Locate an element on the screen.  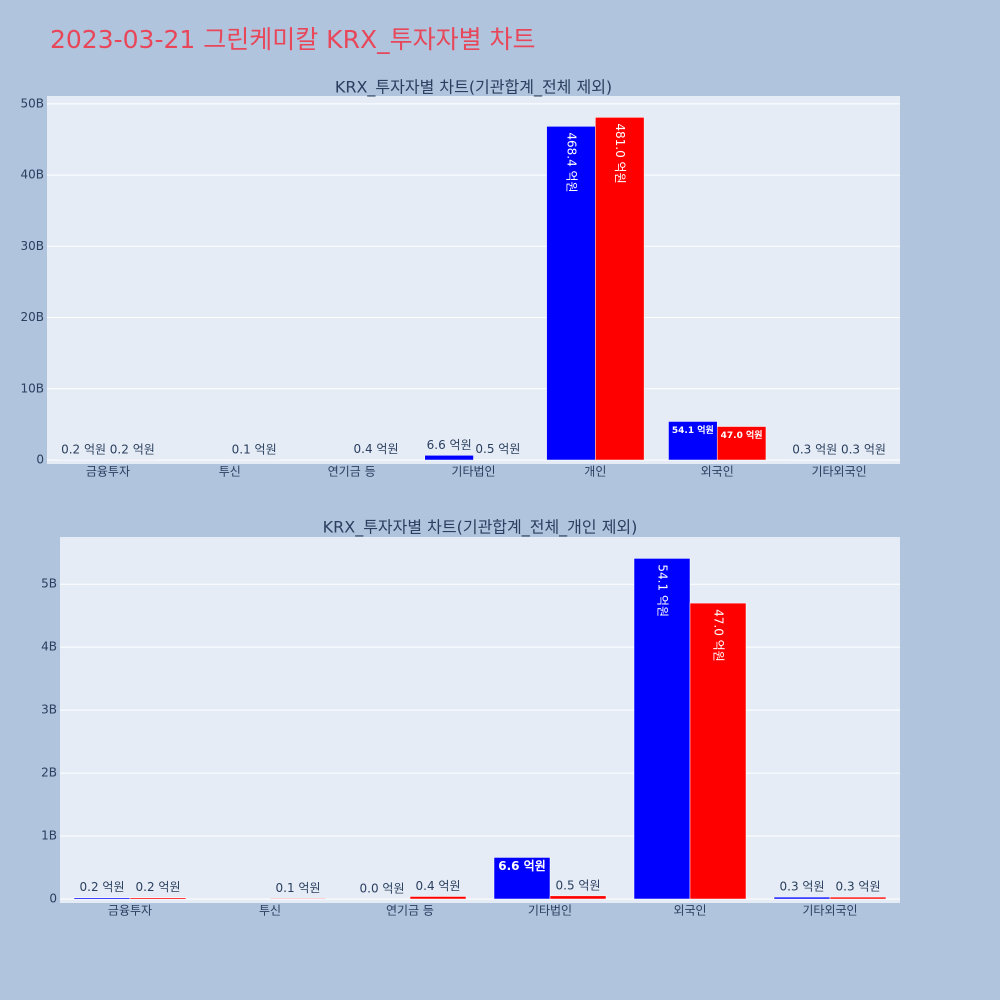
chart-title: KRX_투자자별 차트(기관합계_전체_개인 제외) is located at coordinates (480, 528).